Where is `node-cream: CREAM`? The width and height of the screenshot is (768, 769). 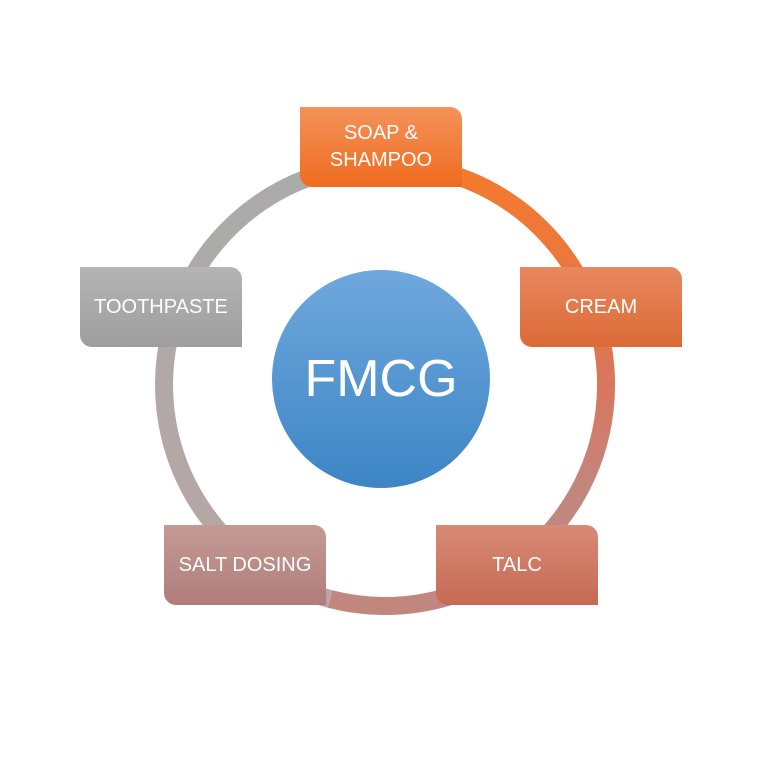 node-cream: CREAM is located at coordinates (601, 307).